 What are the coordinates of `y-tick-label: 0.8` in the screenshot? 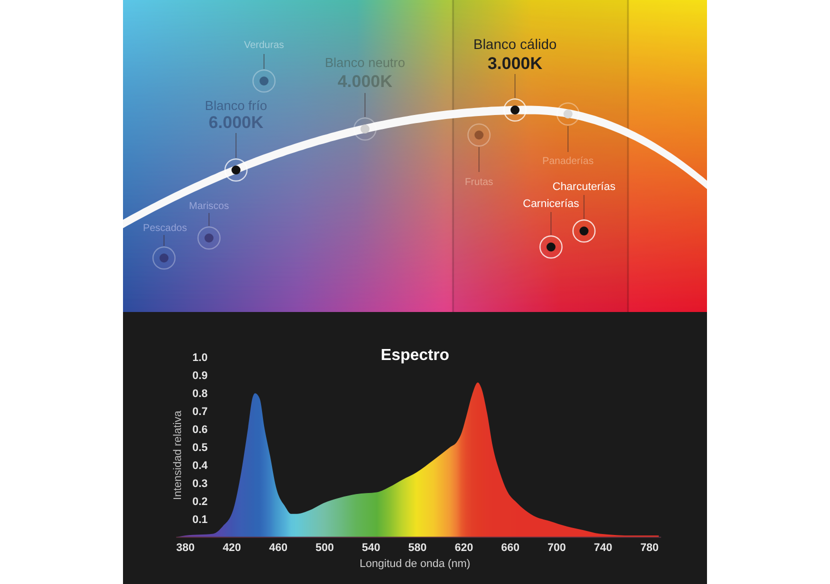 It's located at (200, 394).